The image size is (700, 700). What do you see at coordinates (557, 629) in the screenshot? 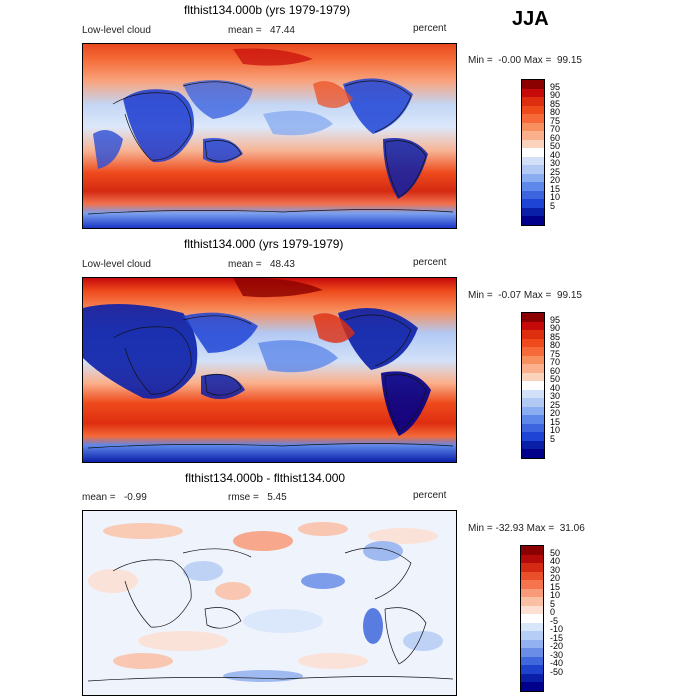
I see `colorbar-tick-label: -10` at bounding box center [557, 629].